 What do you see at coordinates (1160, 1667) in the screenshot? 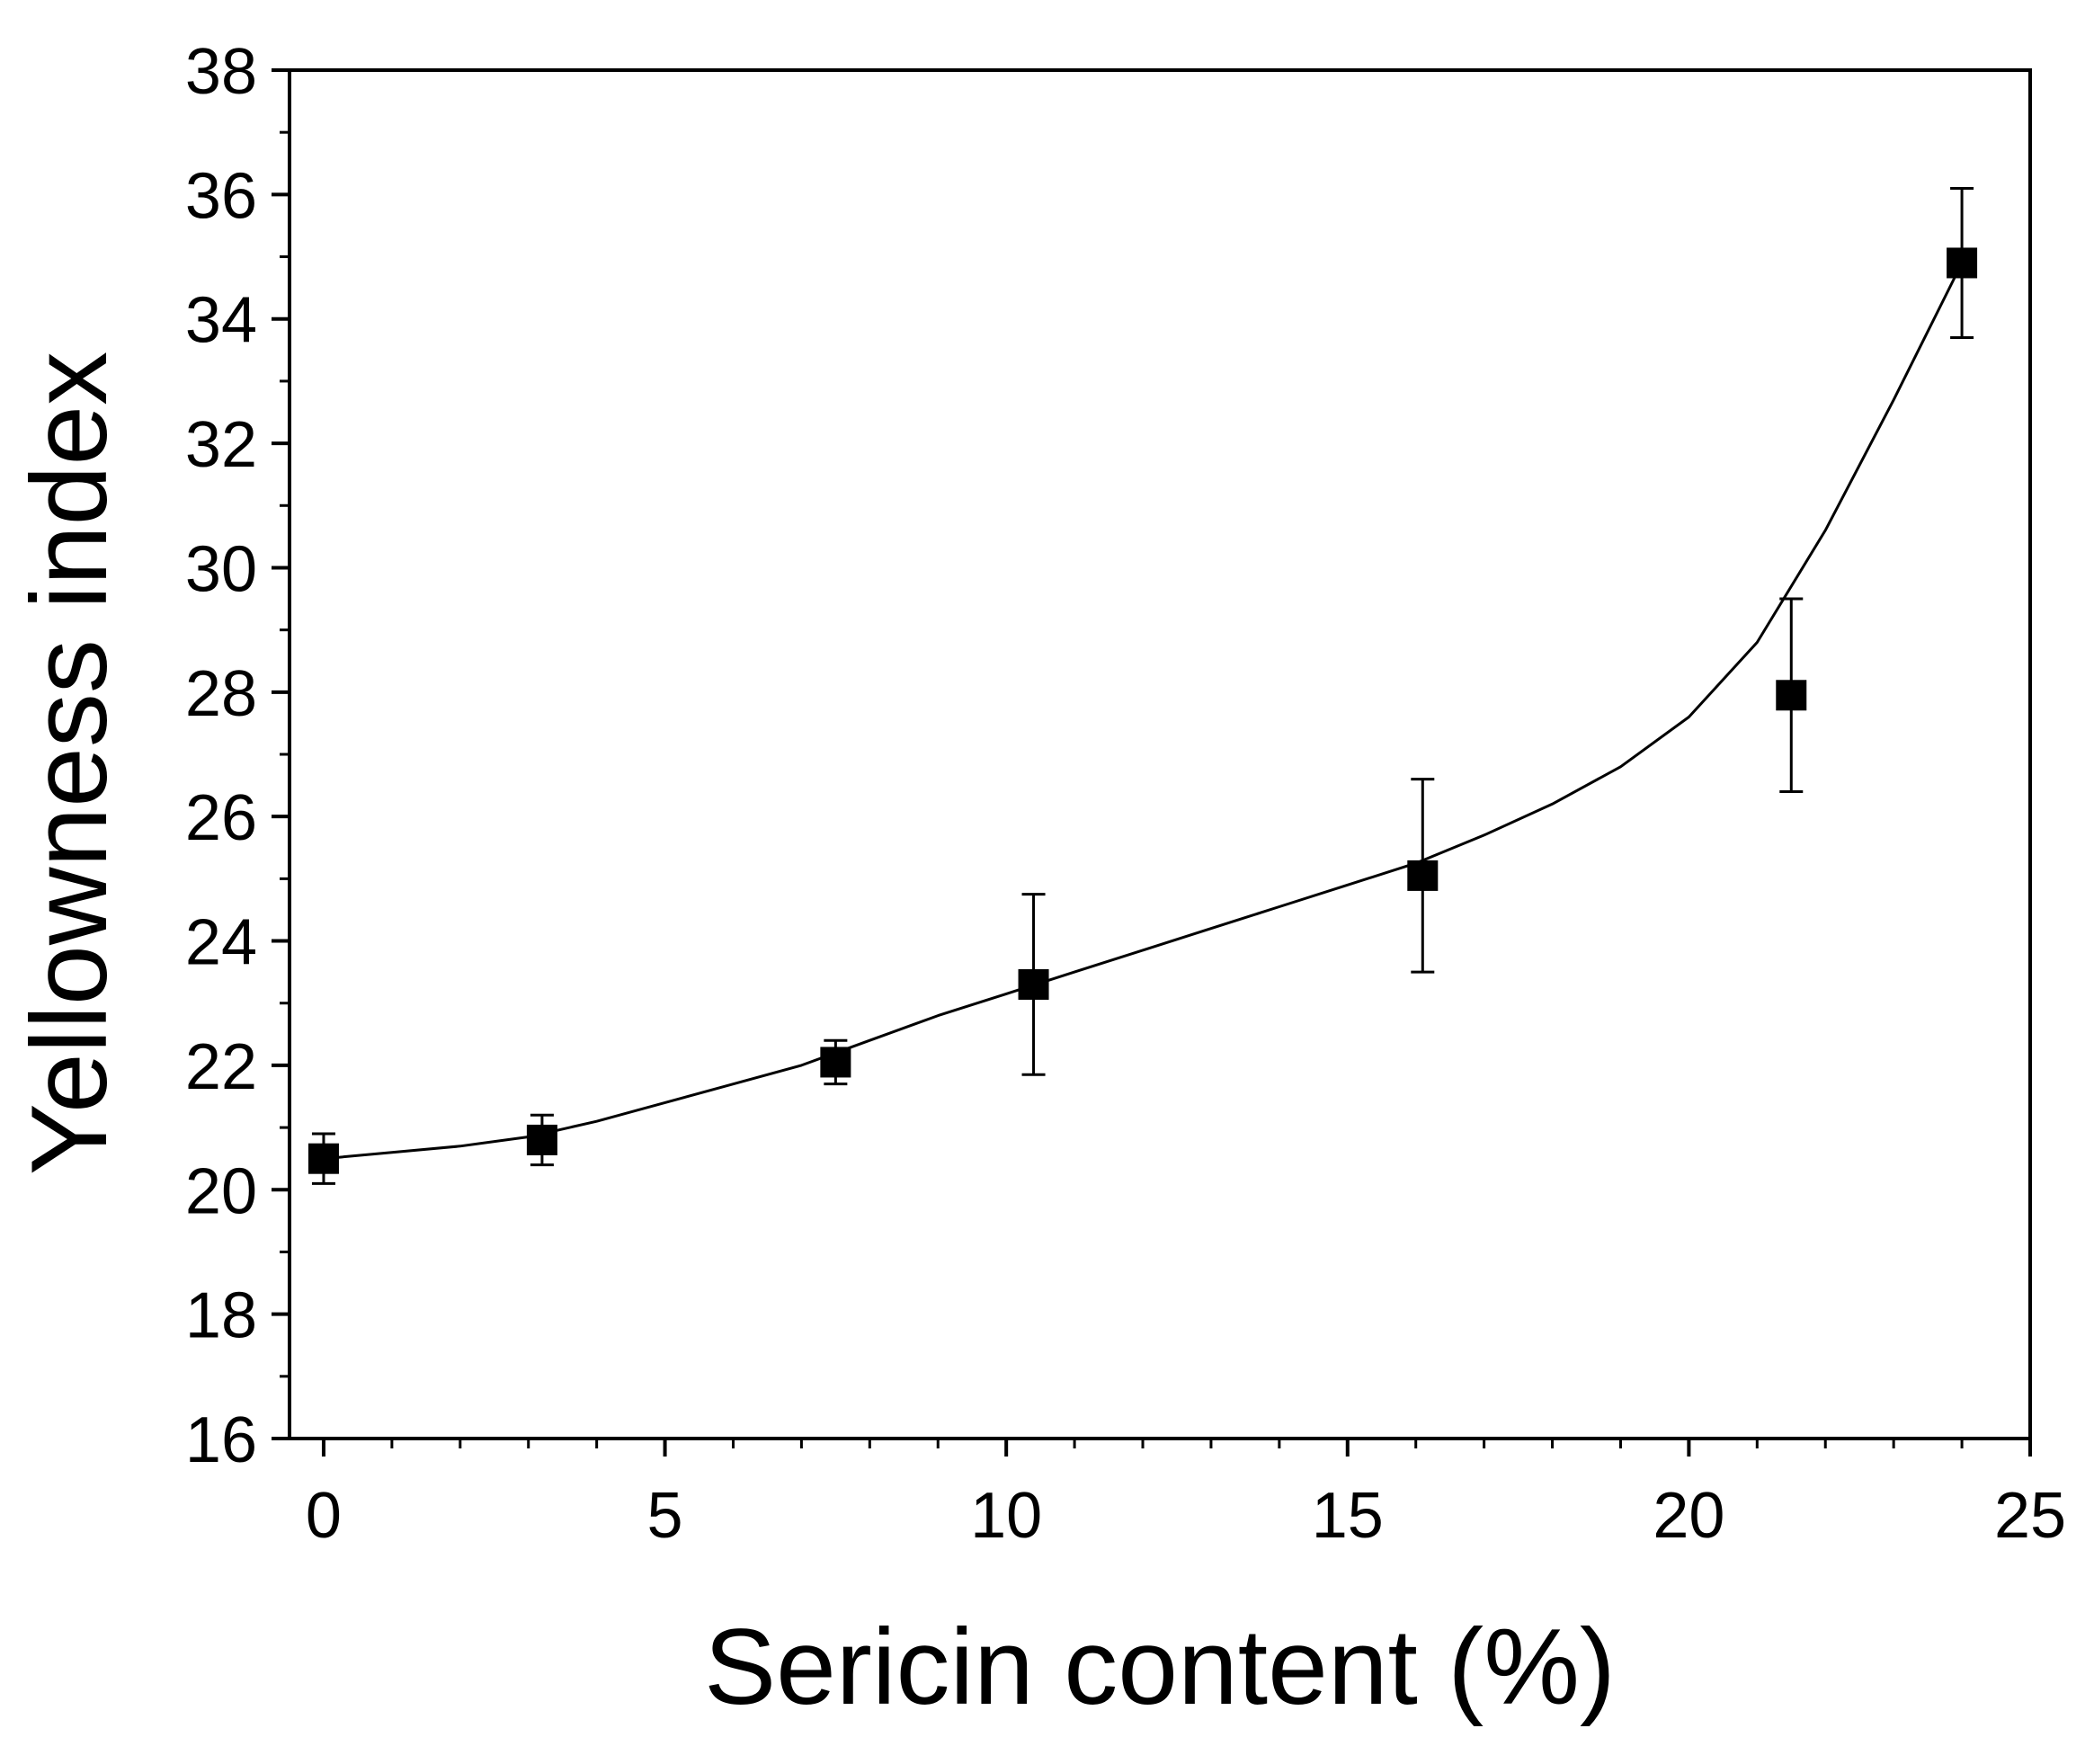
I see `x-axis-title: Sericin content (%)` at bounding box center [1160, 1667].